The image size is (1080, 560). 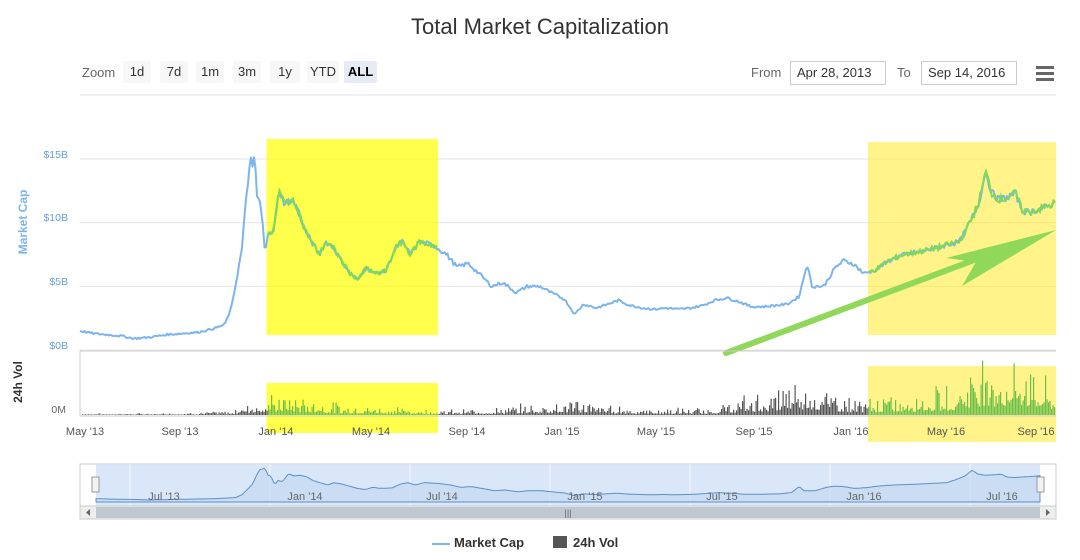 I want to click on zoom-7d-button: 7d, so click(x=174, y=72).